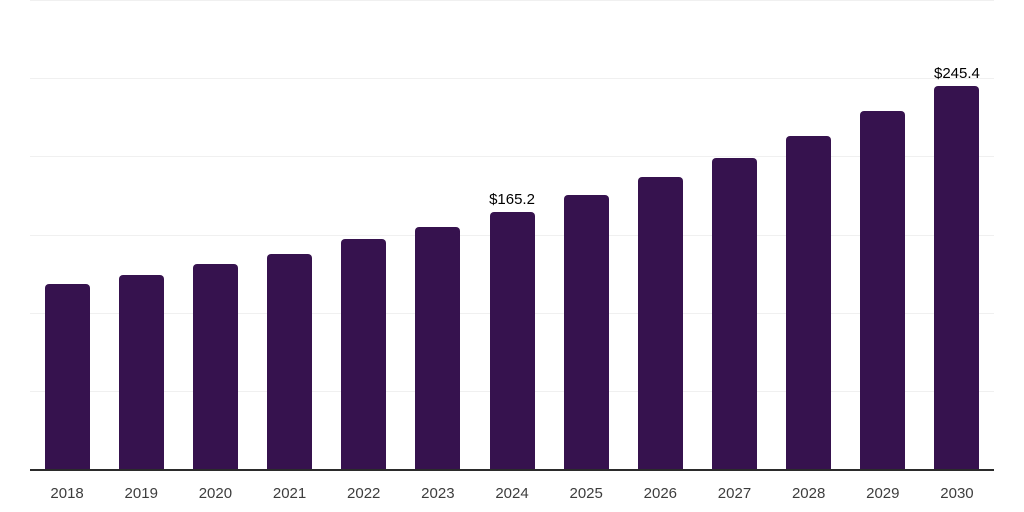  Describe the element at coordinates (141, 493) in the screenshot. I see `x-tick-label-2019: 2019` at that location.